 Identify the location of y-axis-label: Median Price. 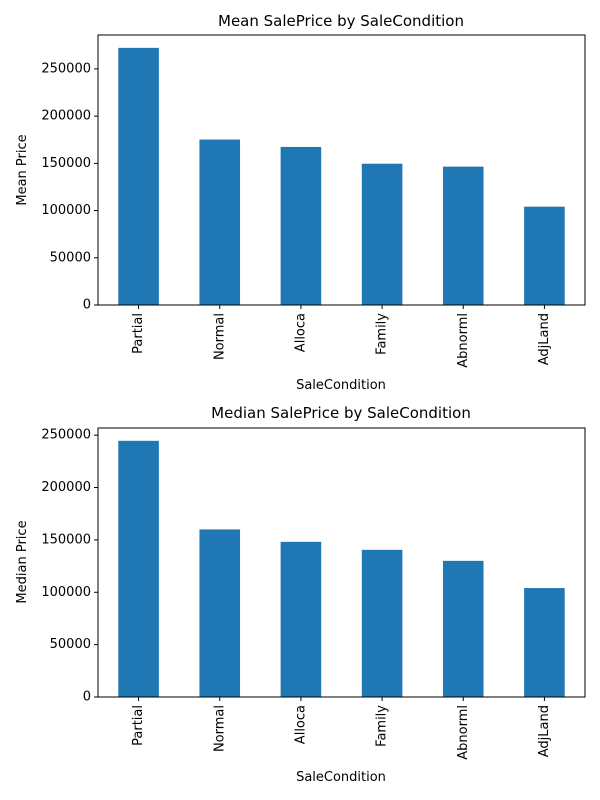
(22, 561).